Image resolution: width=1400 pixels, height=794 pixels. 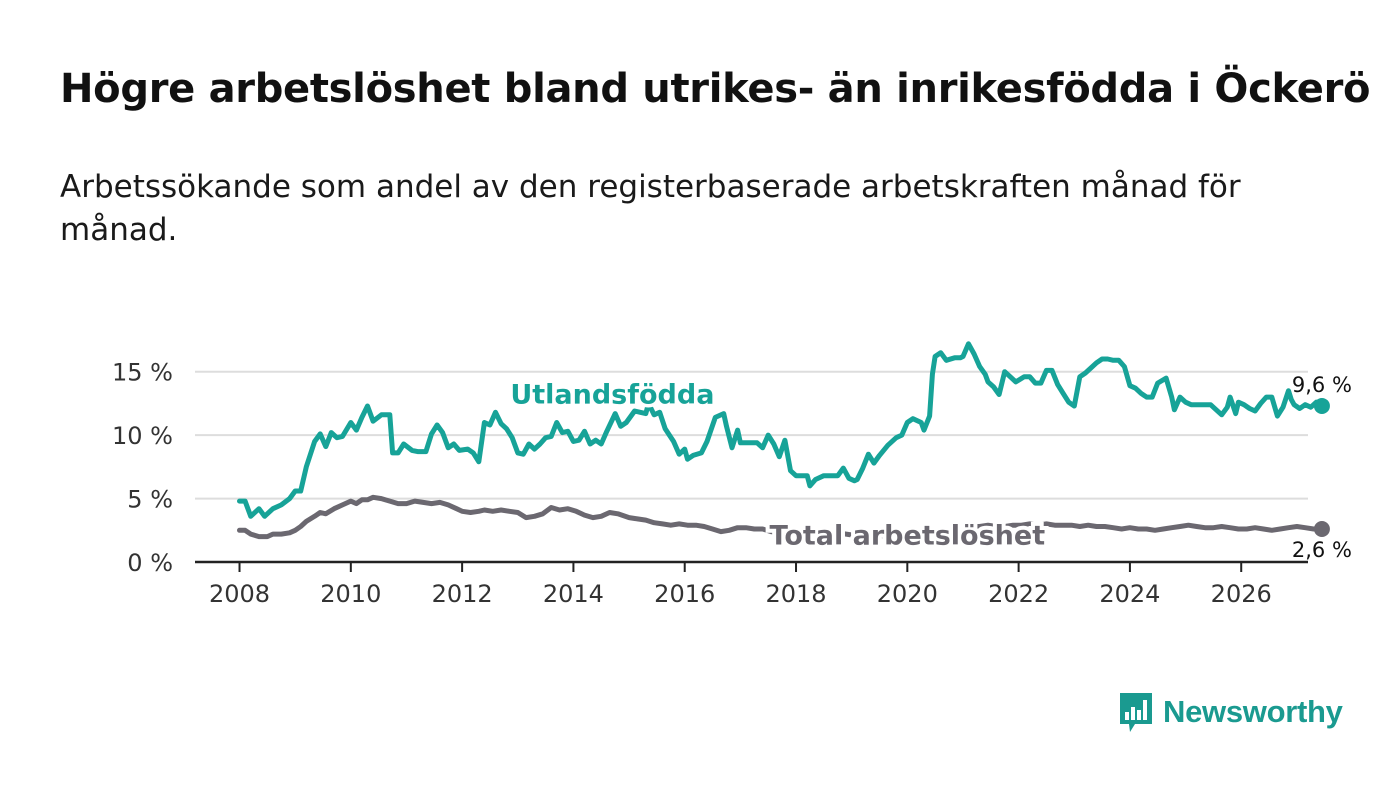 I want to click on x-tick-label: 2024, so click(x=1129, y=594).